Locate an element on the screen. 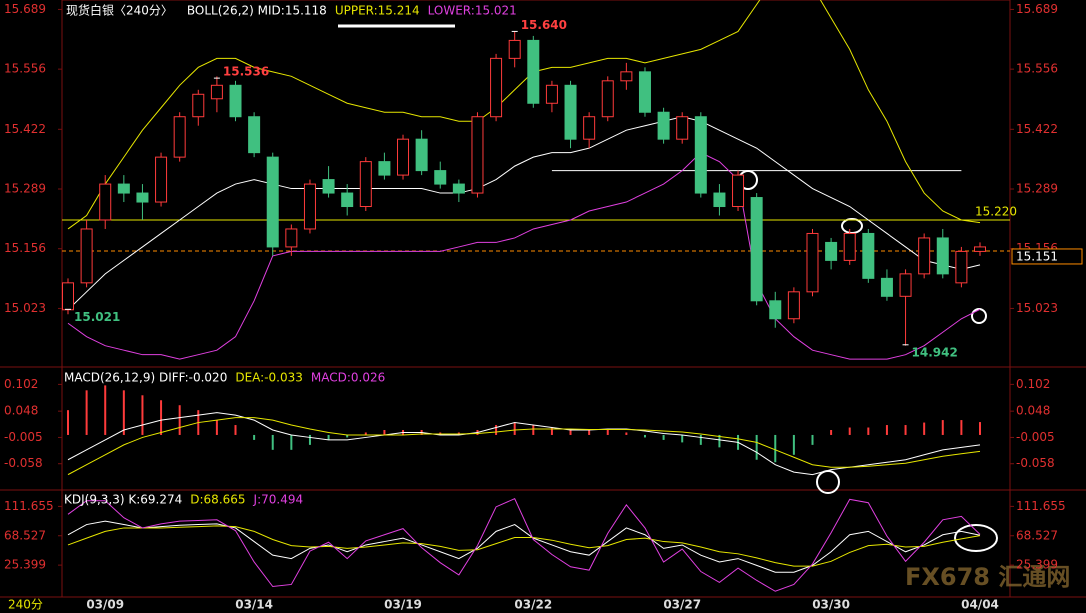 The image size is (1086, 613). legend-entry: MACD:0.026 is located at coordinates (348, 378).